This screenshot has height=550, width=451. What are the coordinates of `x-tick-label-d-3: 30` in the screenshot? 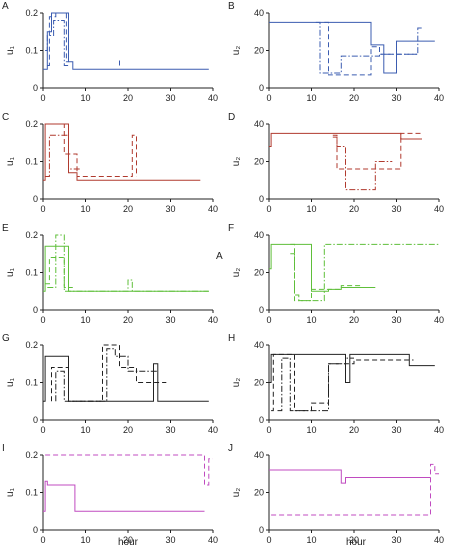 It's located at (396, 209).